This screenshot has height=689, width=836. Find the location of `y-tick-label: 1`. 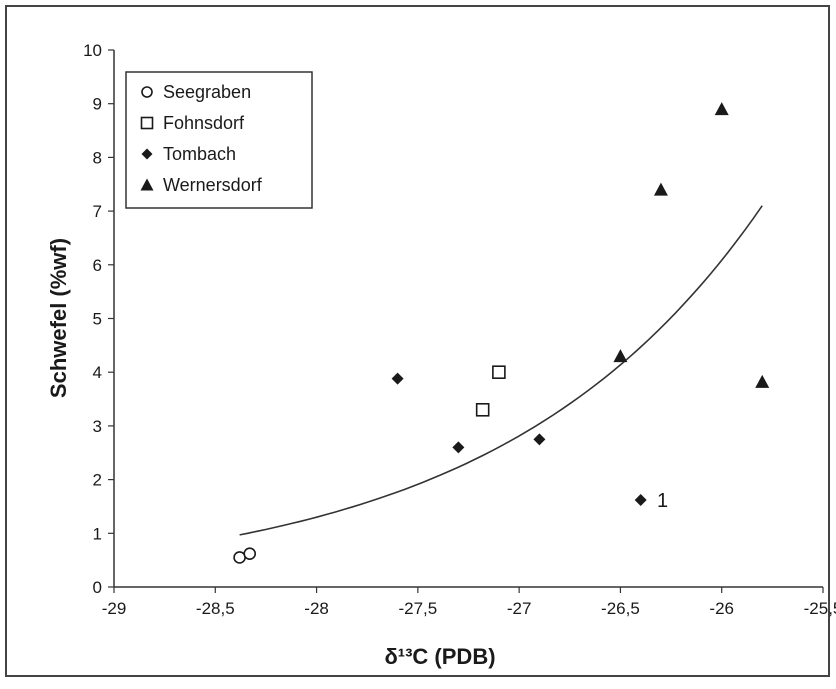

y-tick-label: 1 is located at coordinates (97, 533).